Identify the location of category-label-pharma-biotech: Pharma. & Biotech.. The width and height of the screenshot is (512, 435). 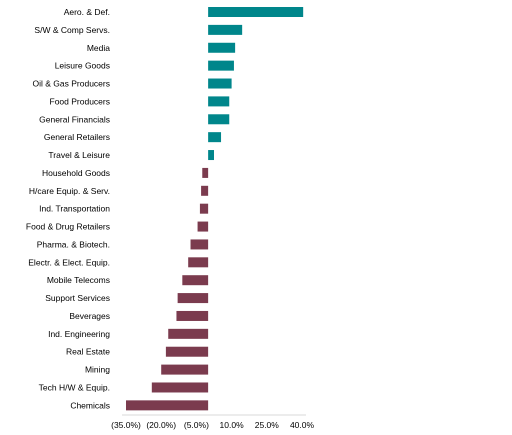
(73, 244).